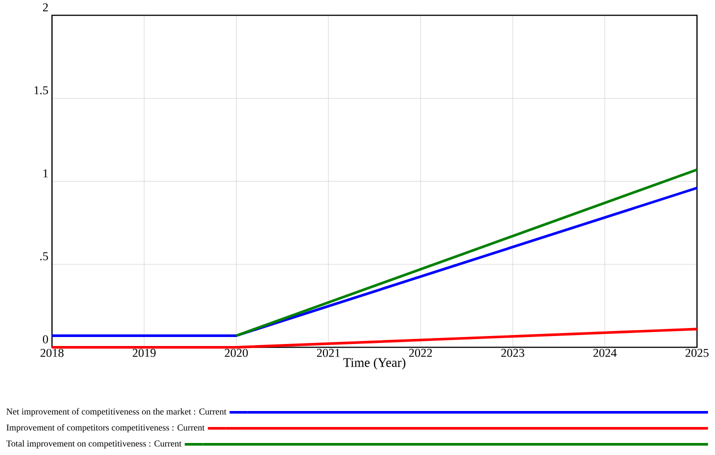  I want to click on y-tick-label: 0, so click(45, 339).